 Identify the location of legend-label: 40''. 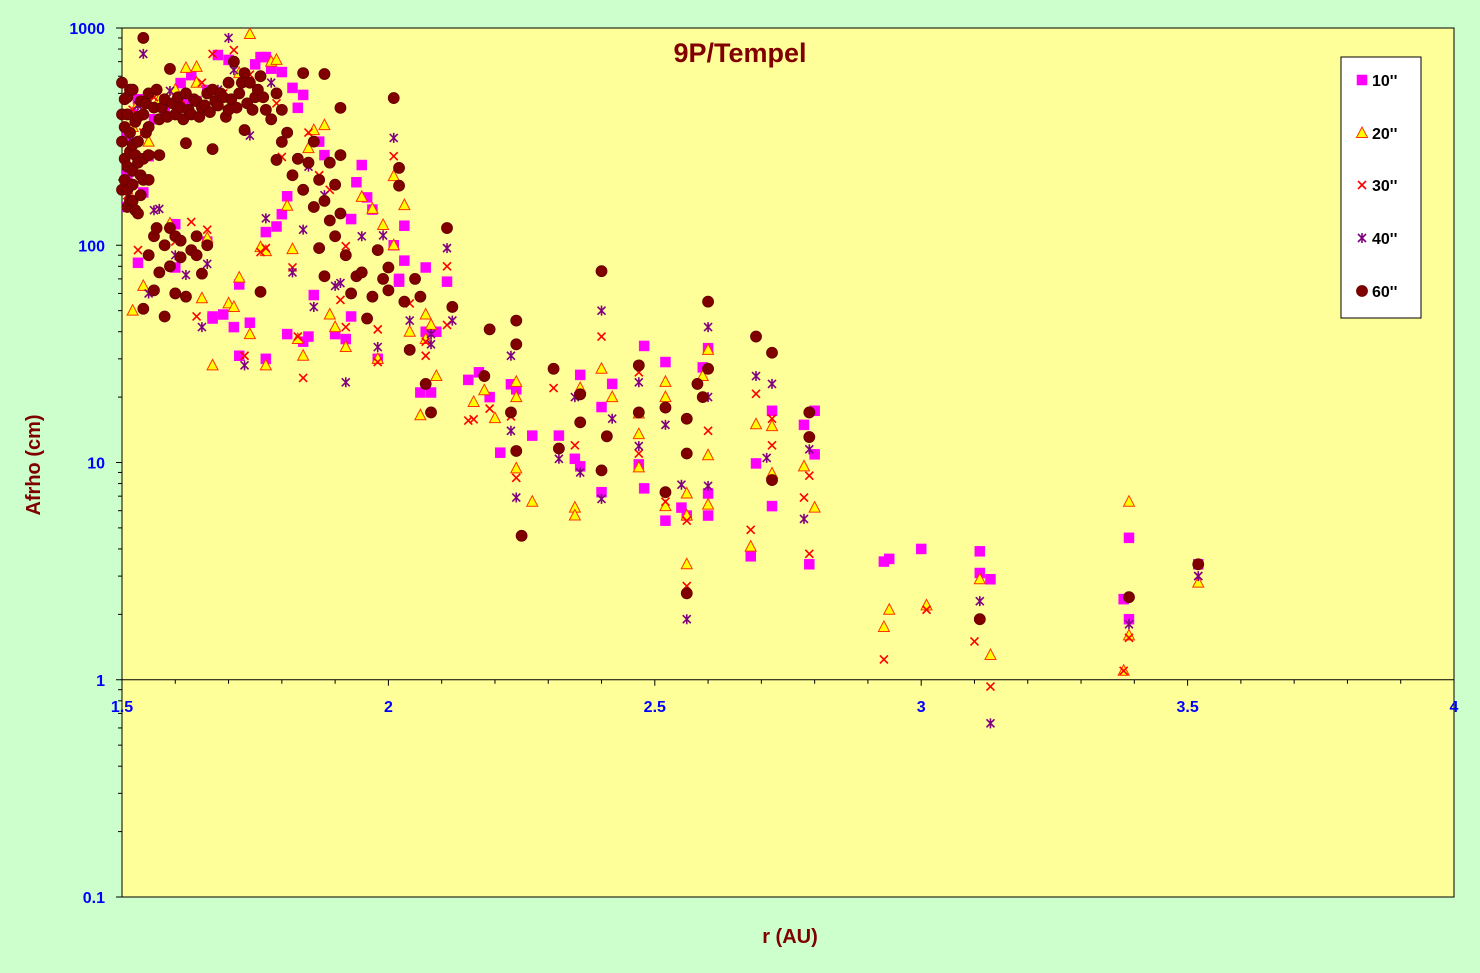
(1384, 239).